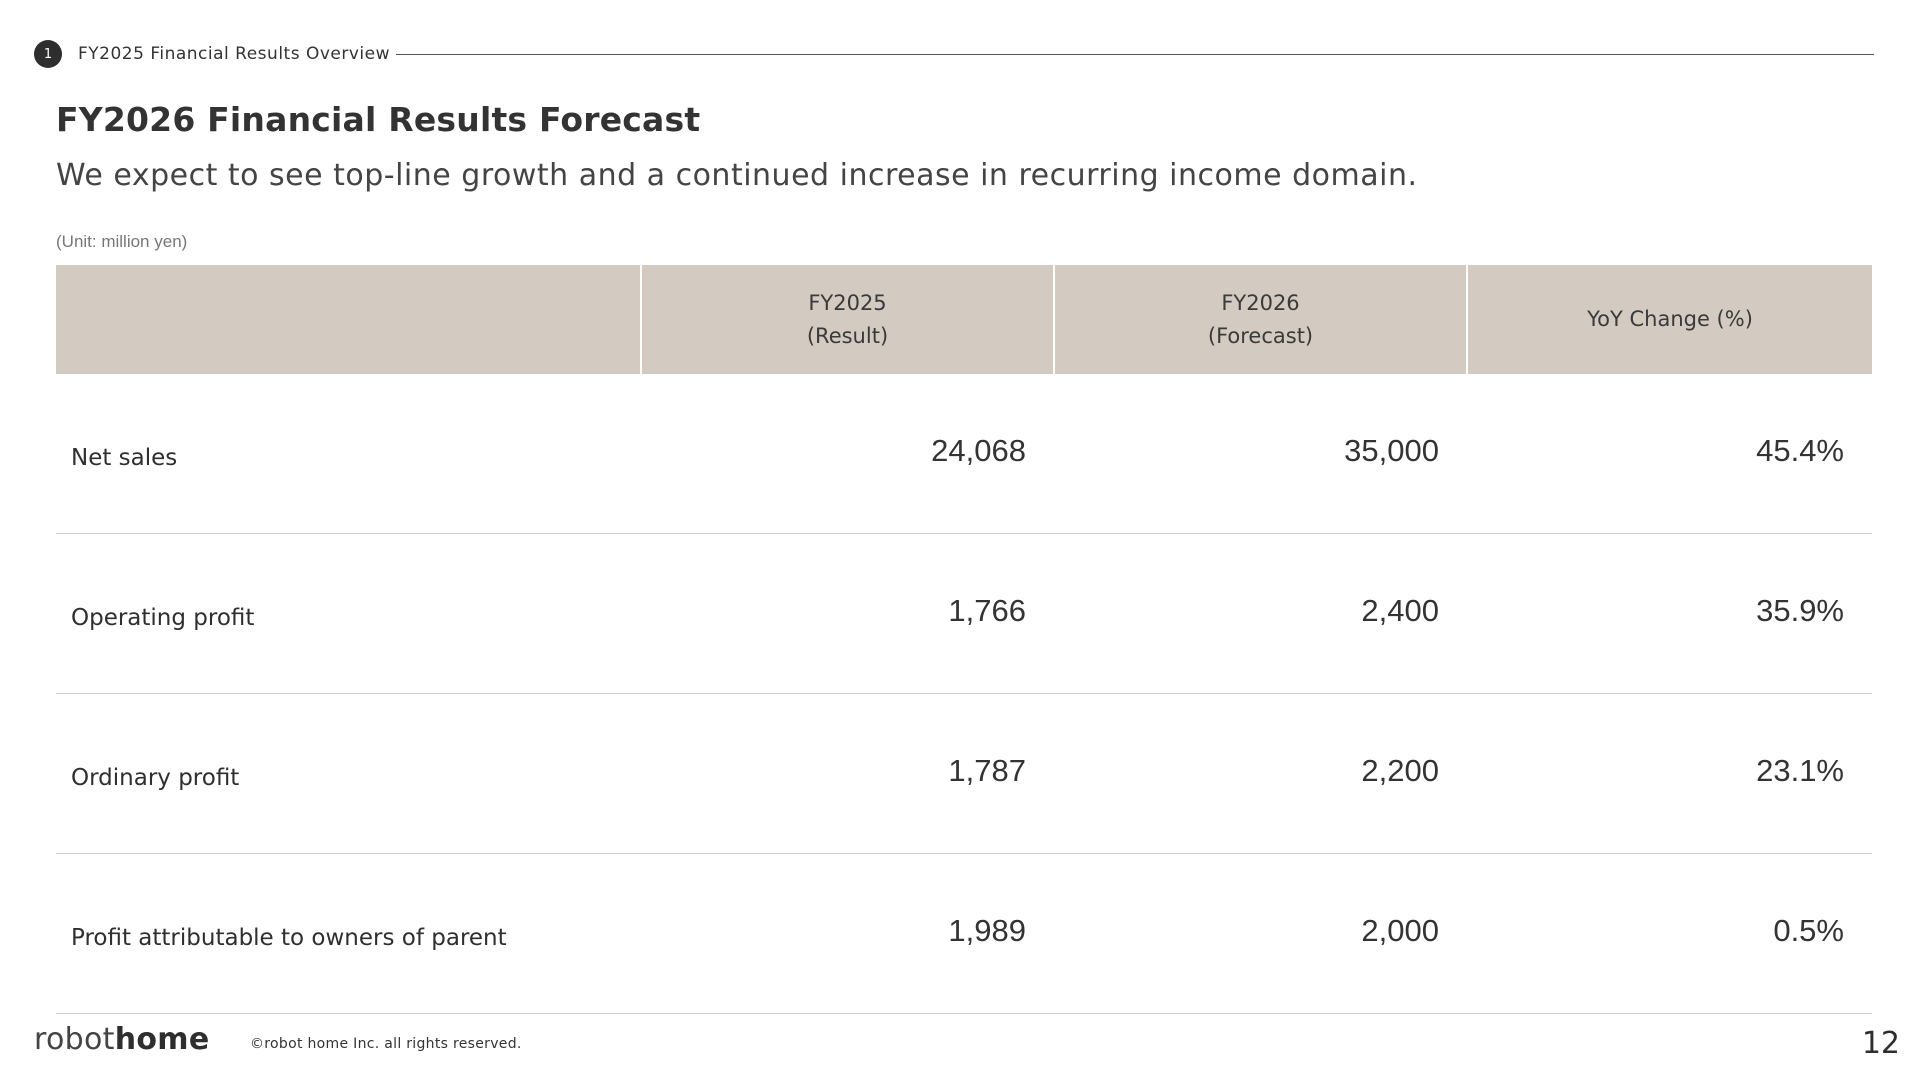  I want to click on row-label-net-sales: Net sales, so click(348, 454).